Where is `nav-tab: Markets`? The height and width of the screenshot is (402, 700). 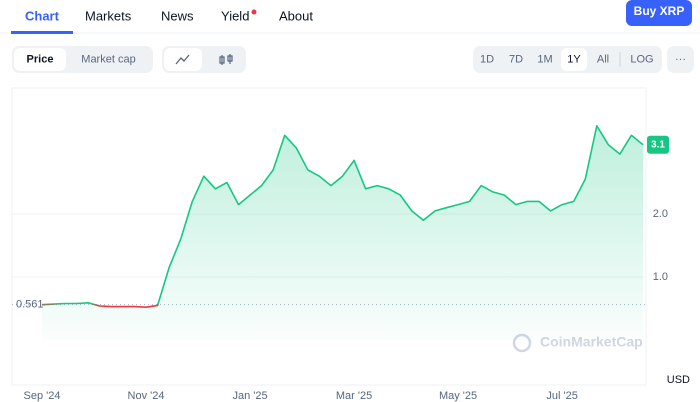 nav-tab: Markets is located at coordinates (108, 15).